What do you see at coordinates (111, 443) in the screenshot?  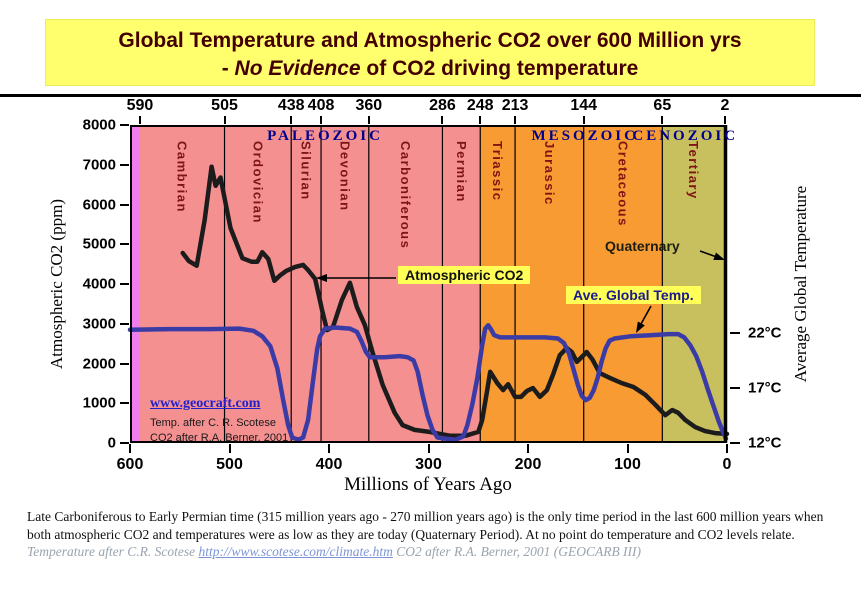 I see `y-left-tick-label-0: 0` at bounding box center [111, 443].